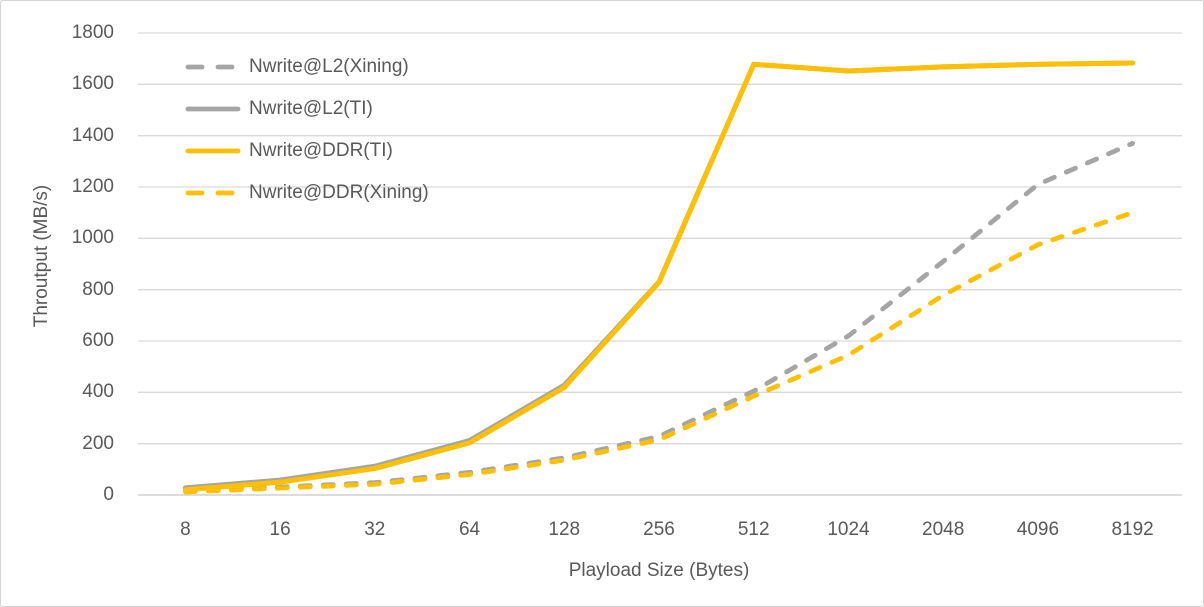 This screenshot has height=607, width=1204. What do you see at coordinates (98, 340) in the screenshot?
I see `y-tick-label: 600` at bounding box center [98, 340].